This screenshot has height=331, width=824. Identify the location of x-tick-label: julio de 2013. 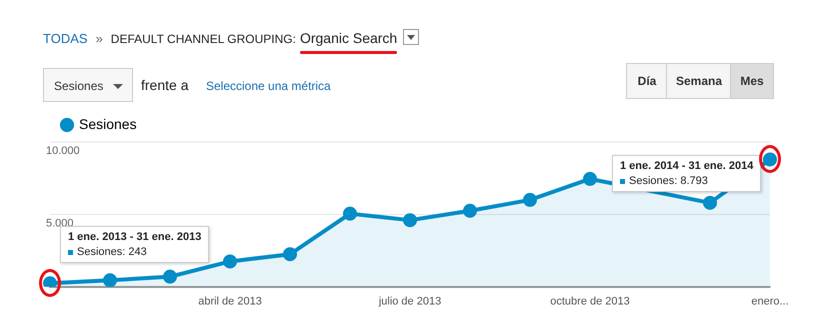
(410, 301).